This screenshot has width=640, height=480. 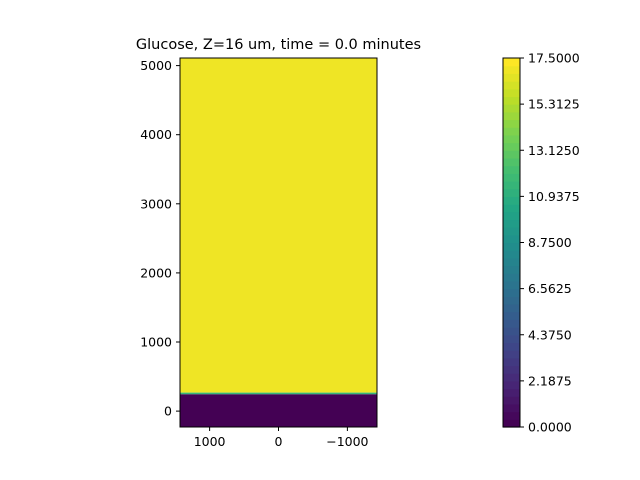 I want to click on chart-title: Glucose, Z=16 um, time = 0.0 minutes, so click(x=278, y=45).